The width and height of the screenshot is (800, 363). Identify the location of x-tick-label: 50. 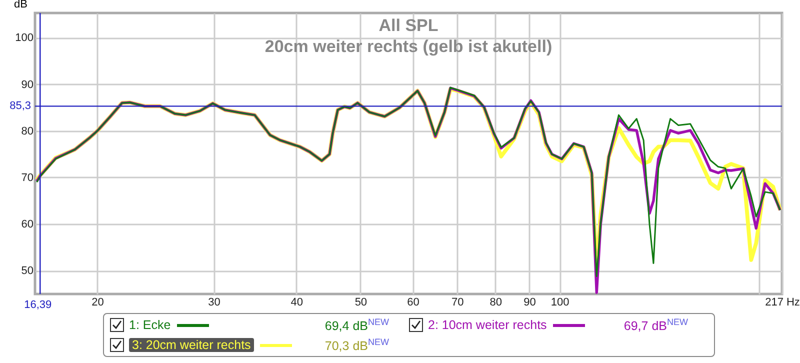
(361, 302).